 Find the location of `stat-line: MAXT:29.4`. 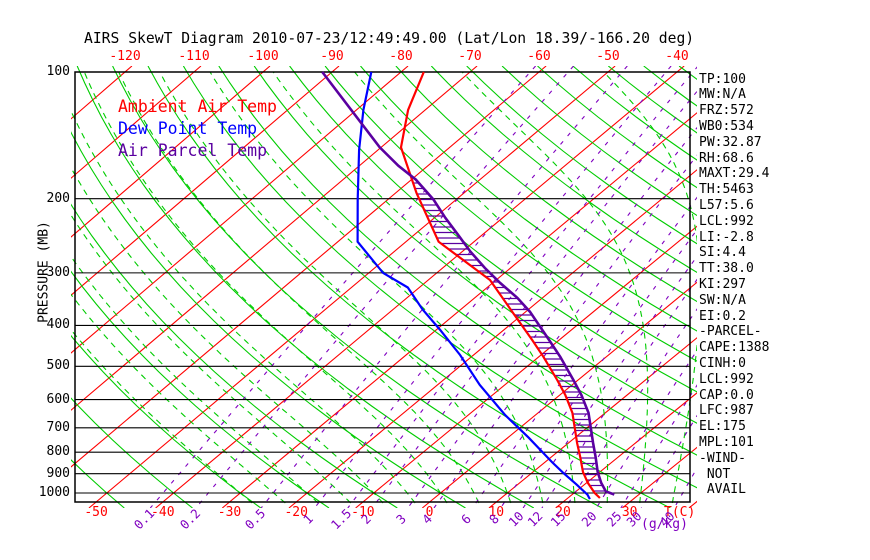

stat-line: MAXT:29.4 is located at coordinates (734, 174).